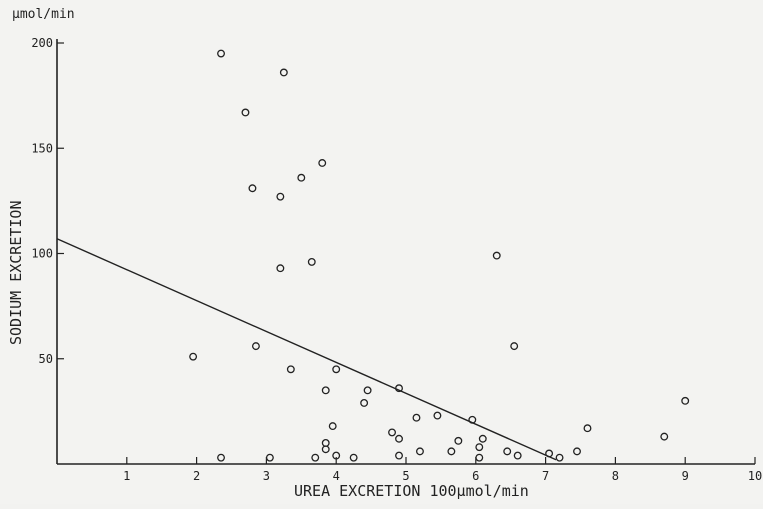 The width and height of the screenshot is (763, 509). Describe the element at coordinates (16, 273) in the screenshot. I see `y-axis-label: SODIUM EXCRETION` at that location.